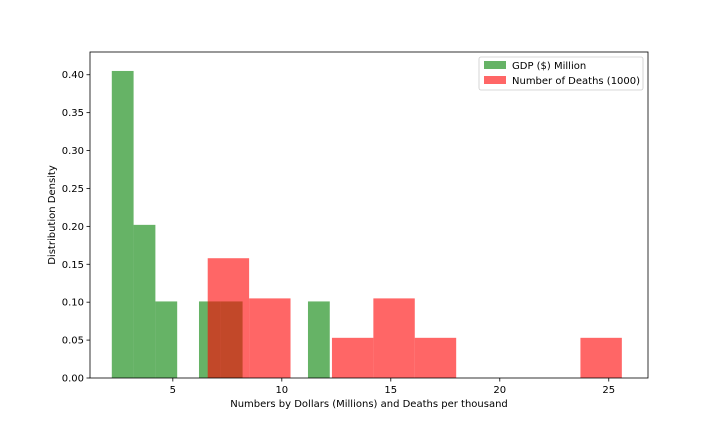 This screenshot has height=432, width=720. Describe the element at coordinates (144, 301) in the screenshot. I see `histogram-bar-series0-bin1` at that location.